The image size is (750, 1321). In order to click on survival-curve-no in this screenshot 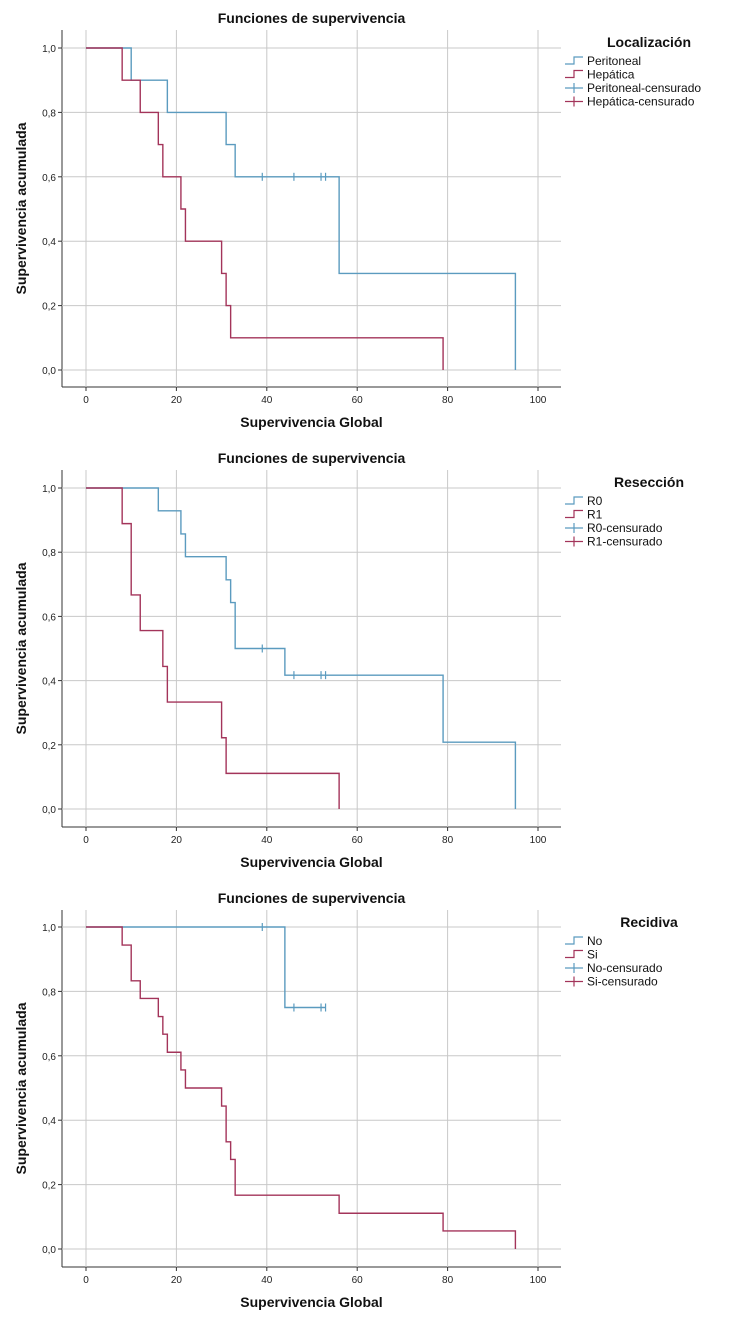, I will do `click(206, 967)`.